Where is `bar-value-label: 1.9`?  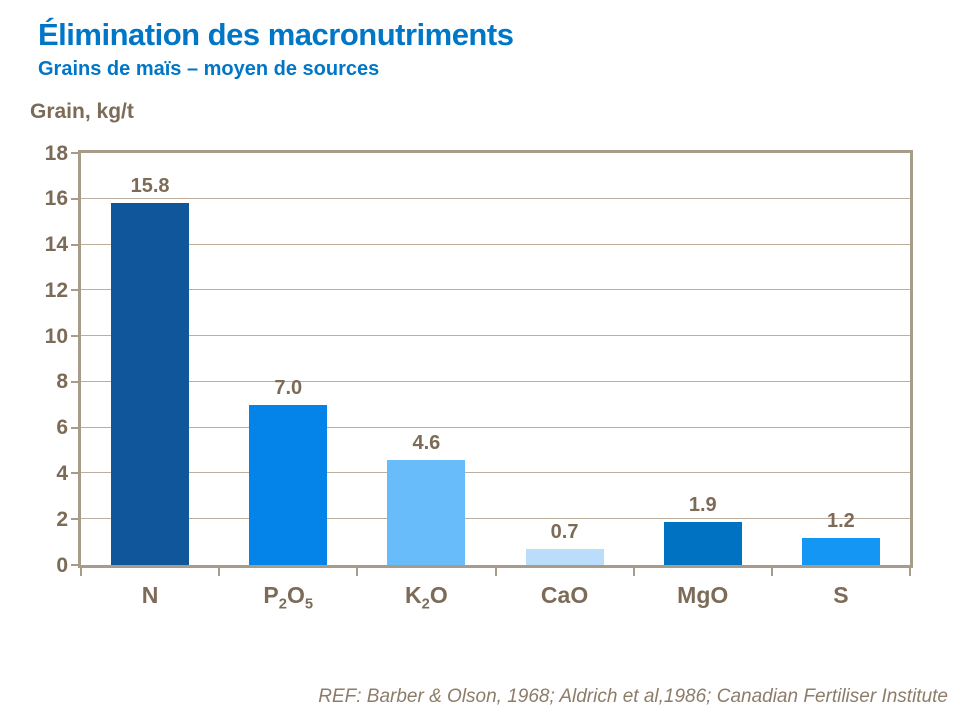
bar-value-label: 1.9 is located at coordinates (702, 504).